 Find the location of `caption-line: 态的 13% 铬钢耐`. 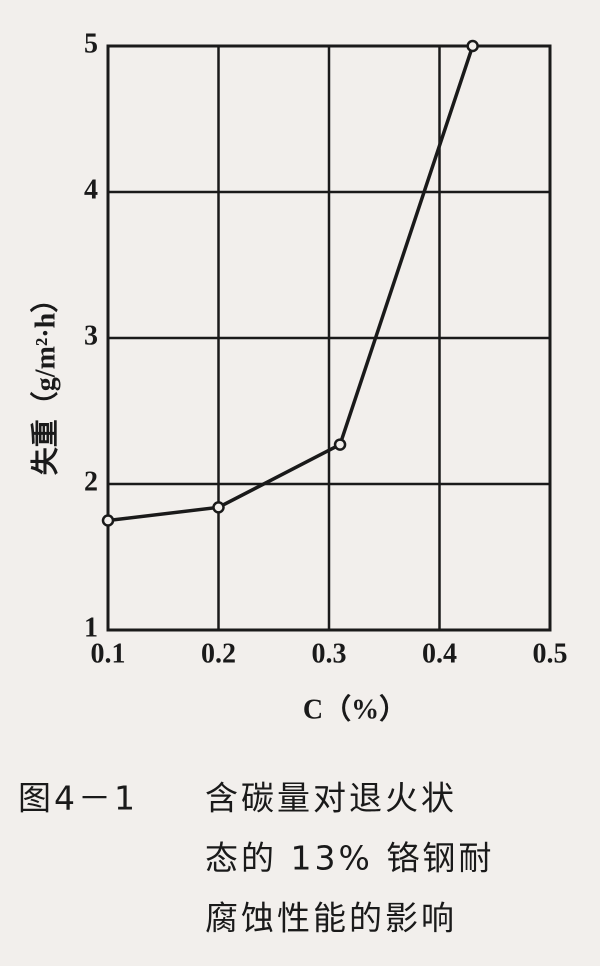

caption-line: 态的 13% 铬钢耐 is located at coordinates (349, 858).